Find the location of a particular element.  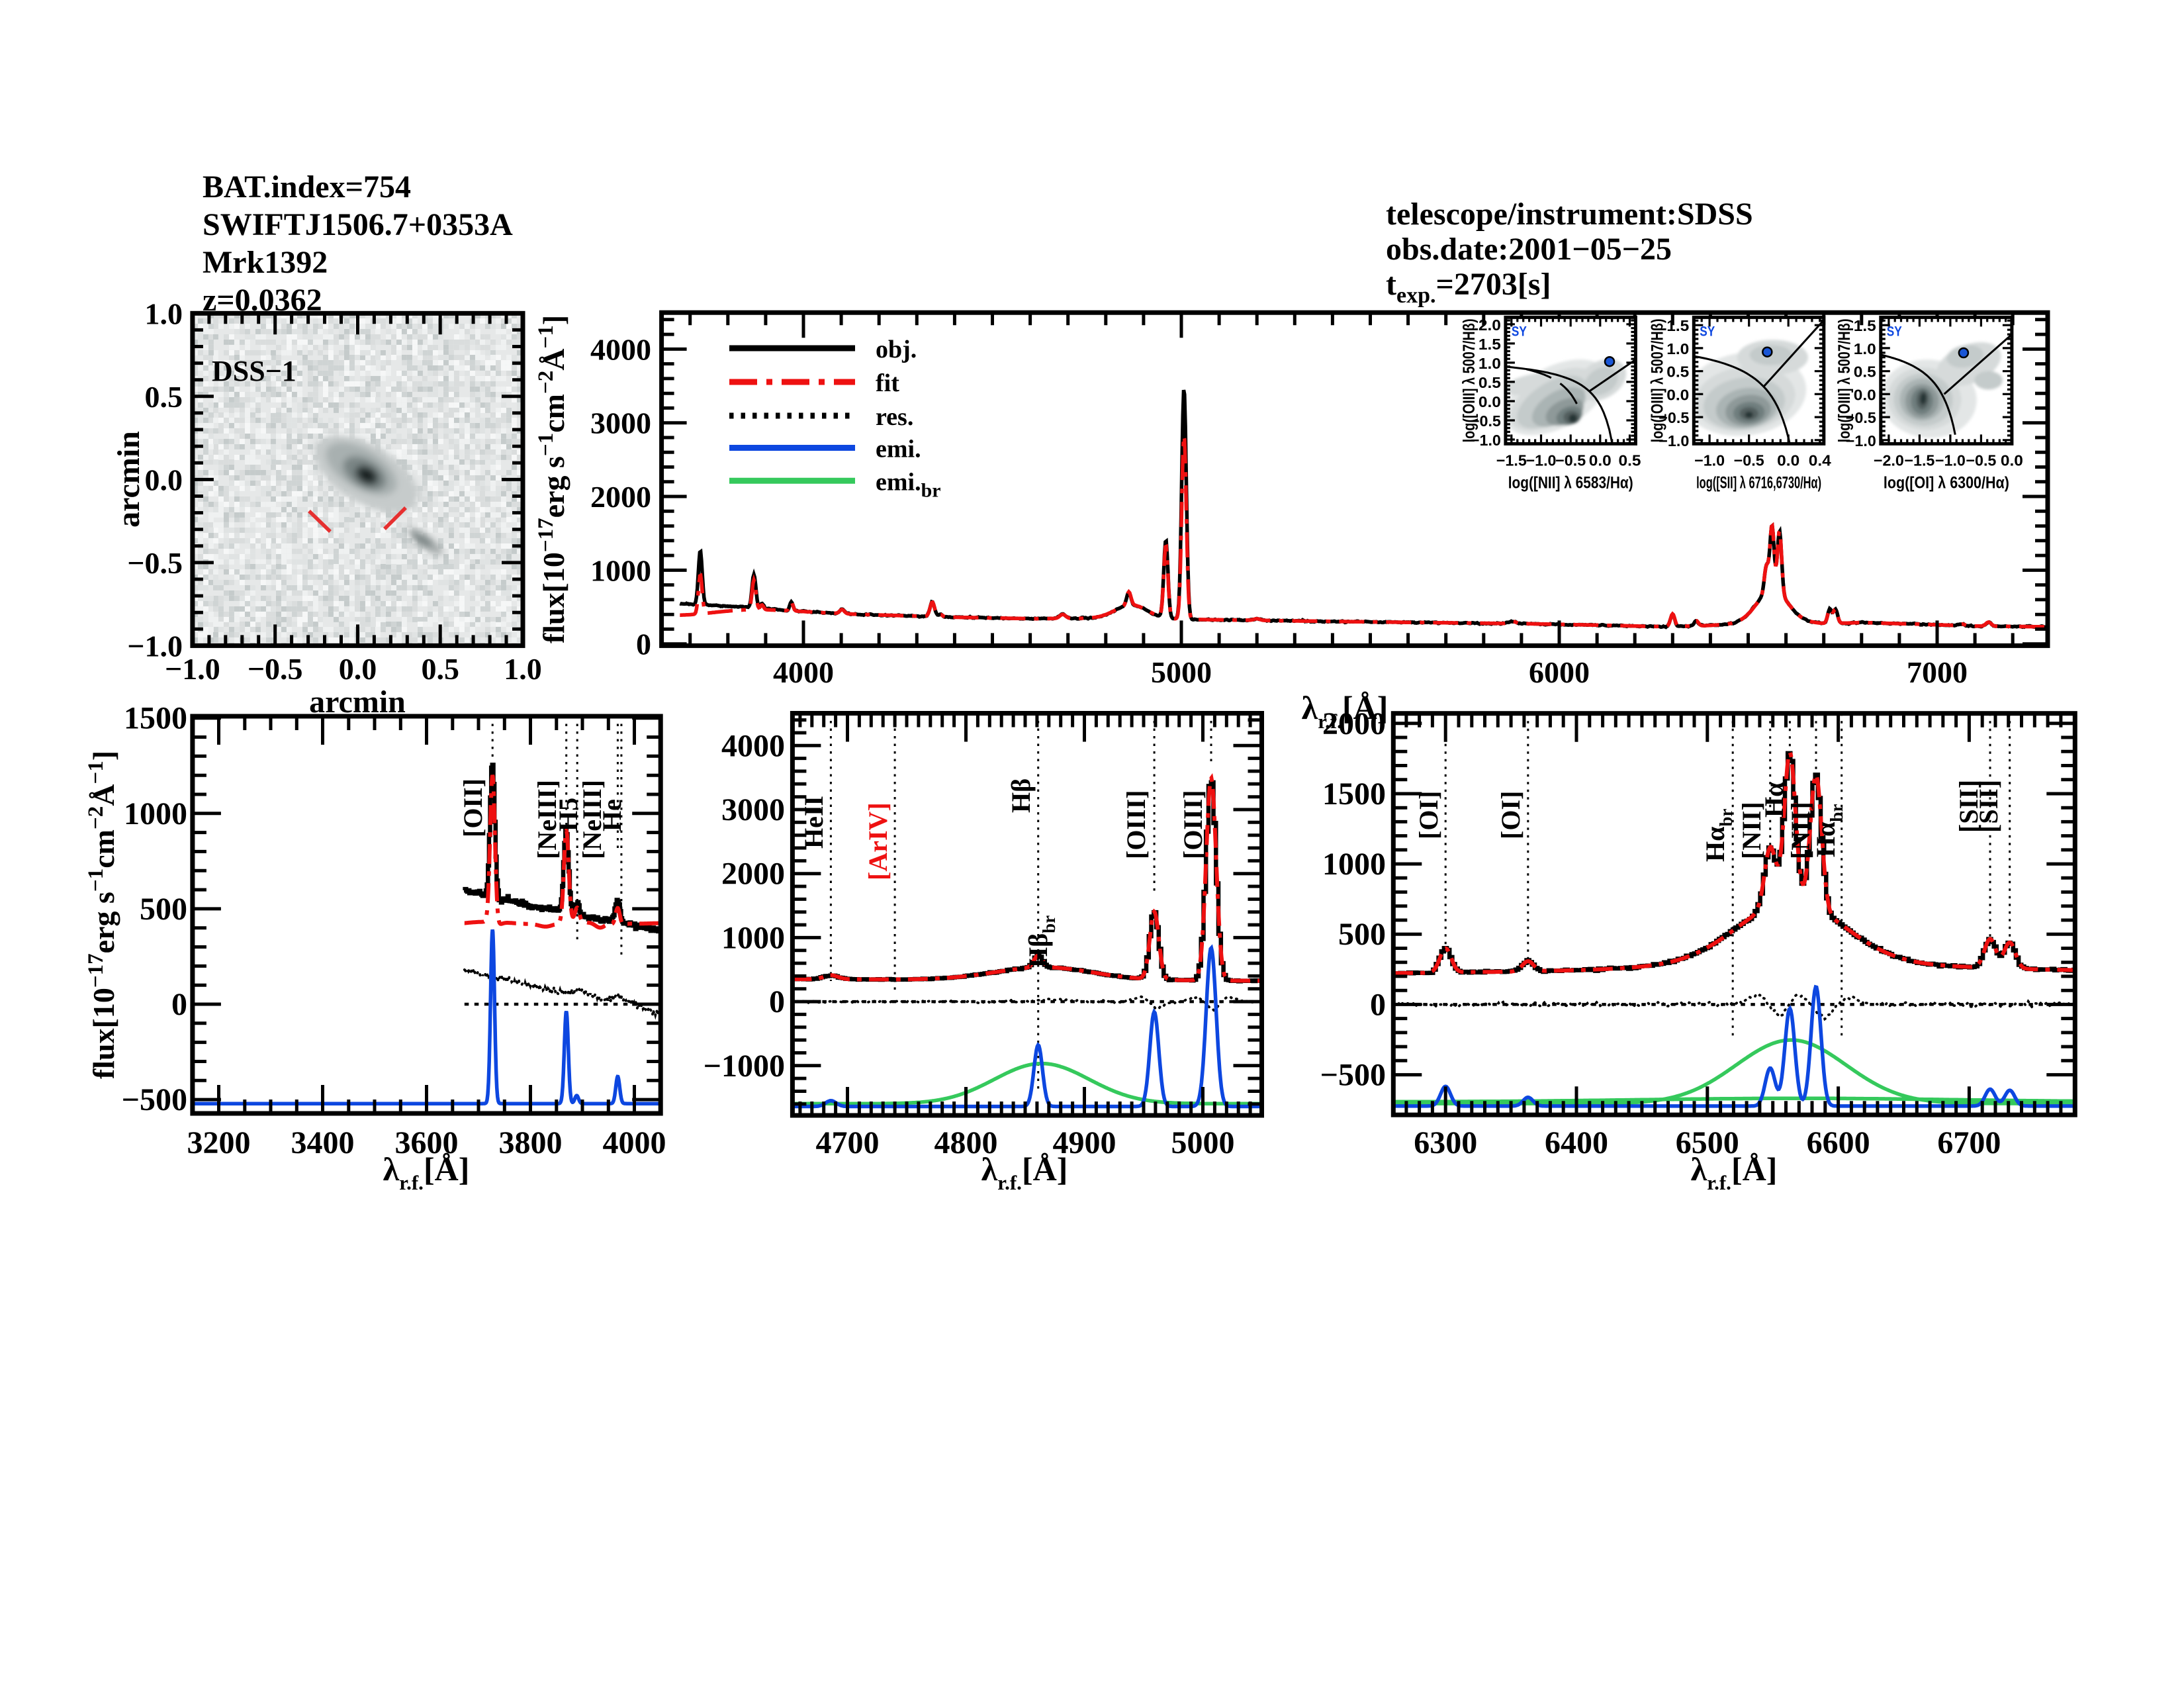

svg-text: 3200 is located at coordinates (219, 1142).